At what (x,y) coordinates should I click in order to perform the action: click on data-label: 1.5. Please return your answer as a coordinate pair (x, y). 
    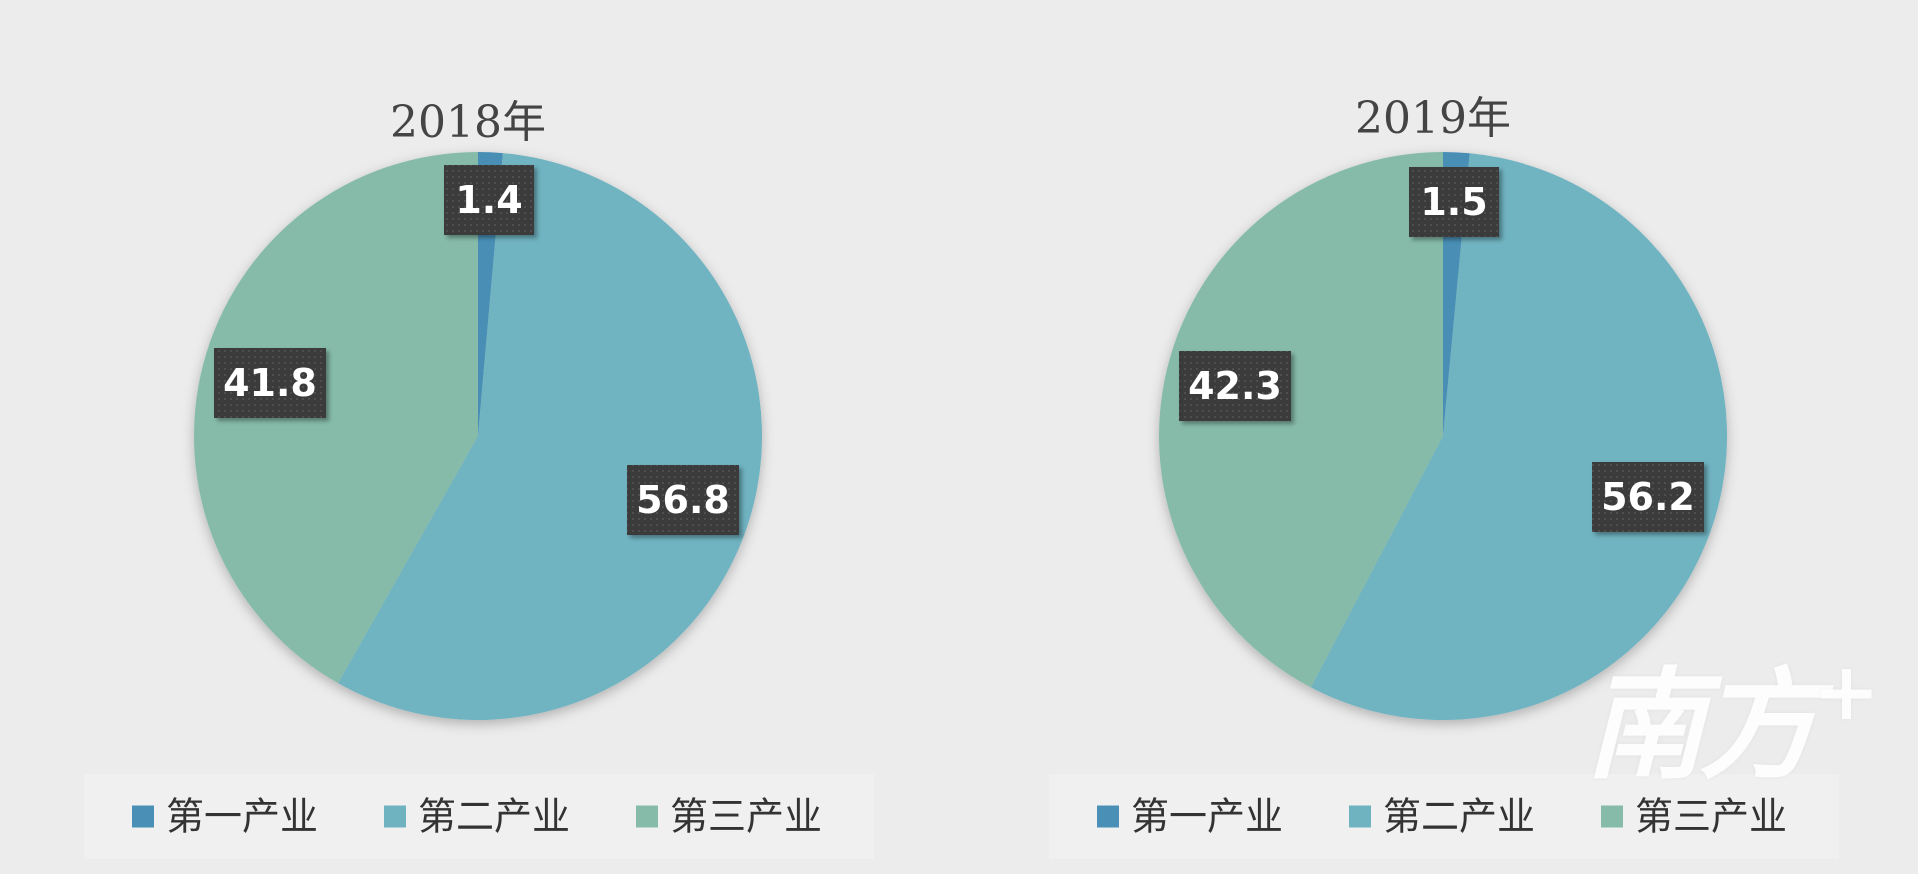
    Looking at the image, I should click on (1454, 202).